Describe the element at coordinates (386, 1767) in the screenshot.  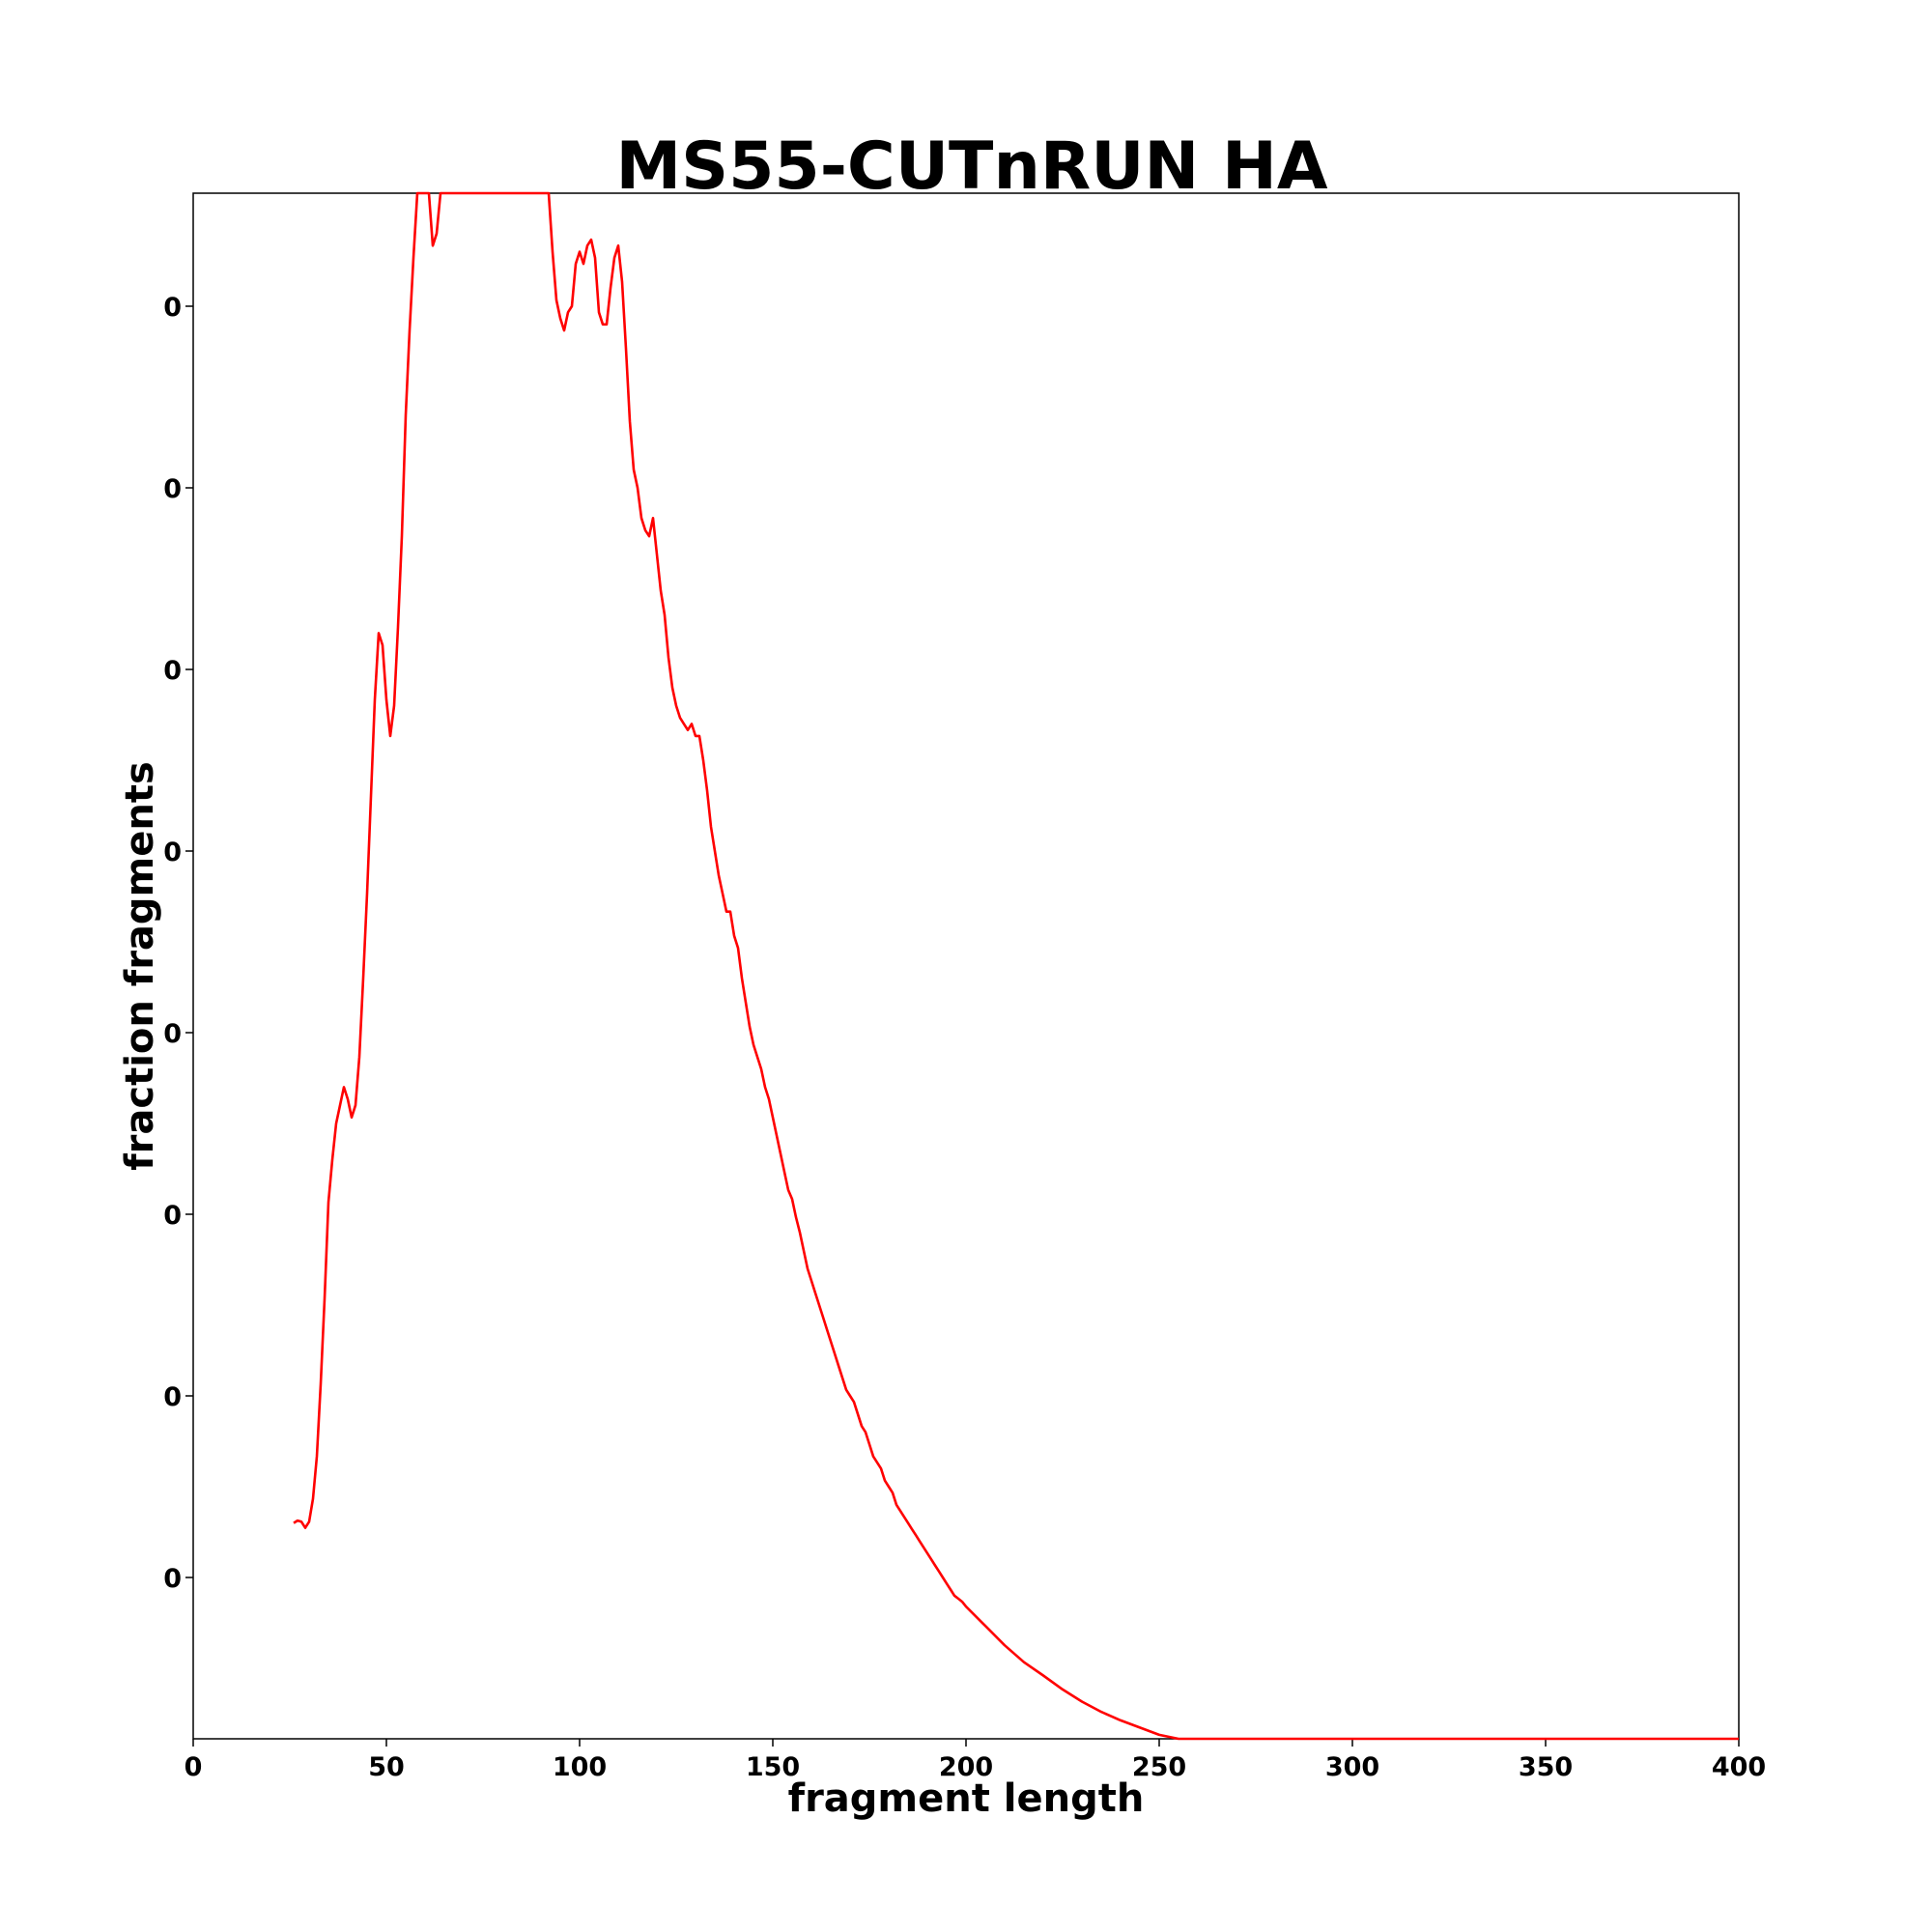
I see `x-tick-label: 50` at that location.